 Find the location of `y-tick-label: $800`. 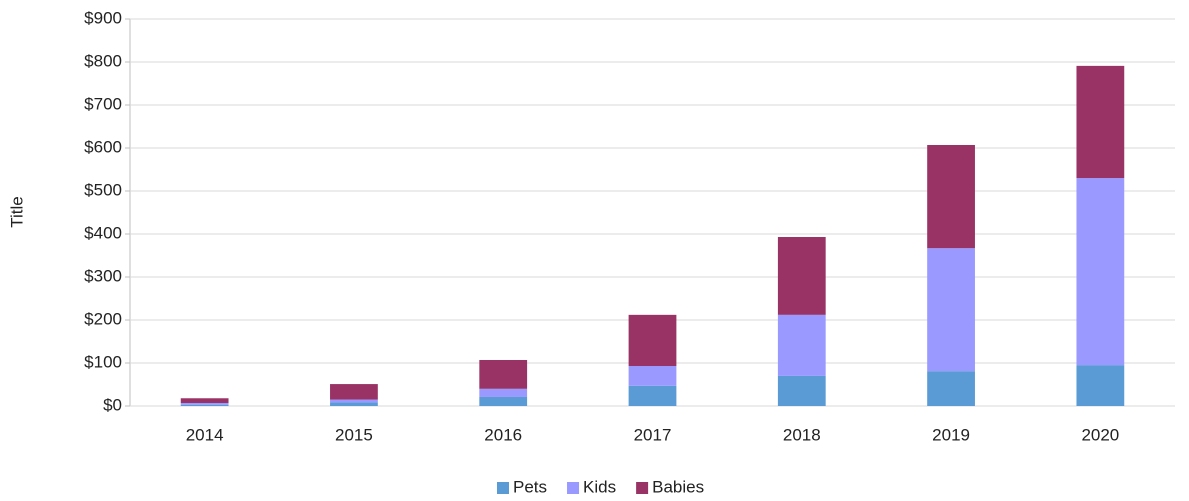

y-tick-label: $800 is located at coordinates (103, 60).